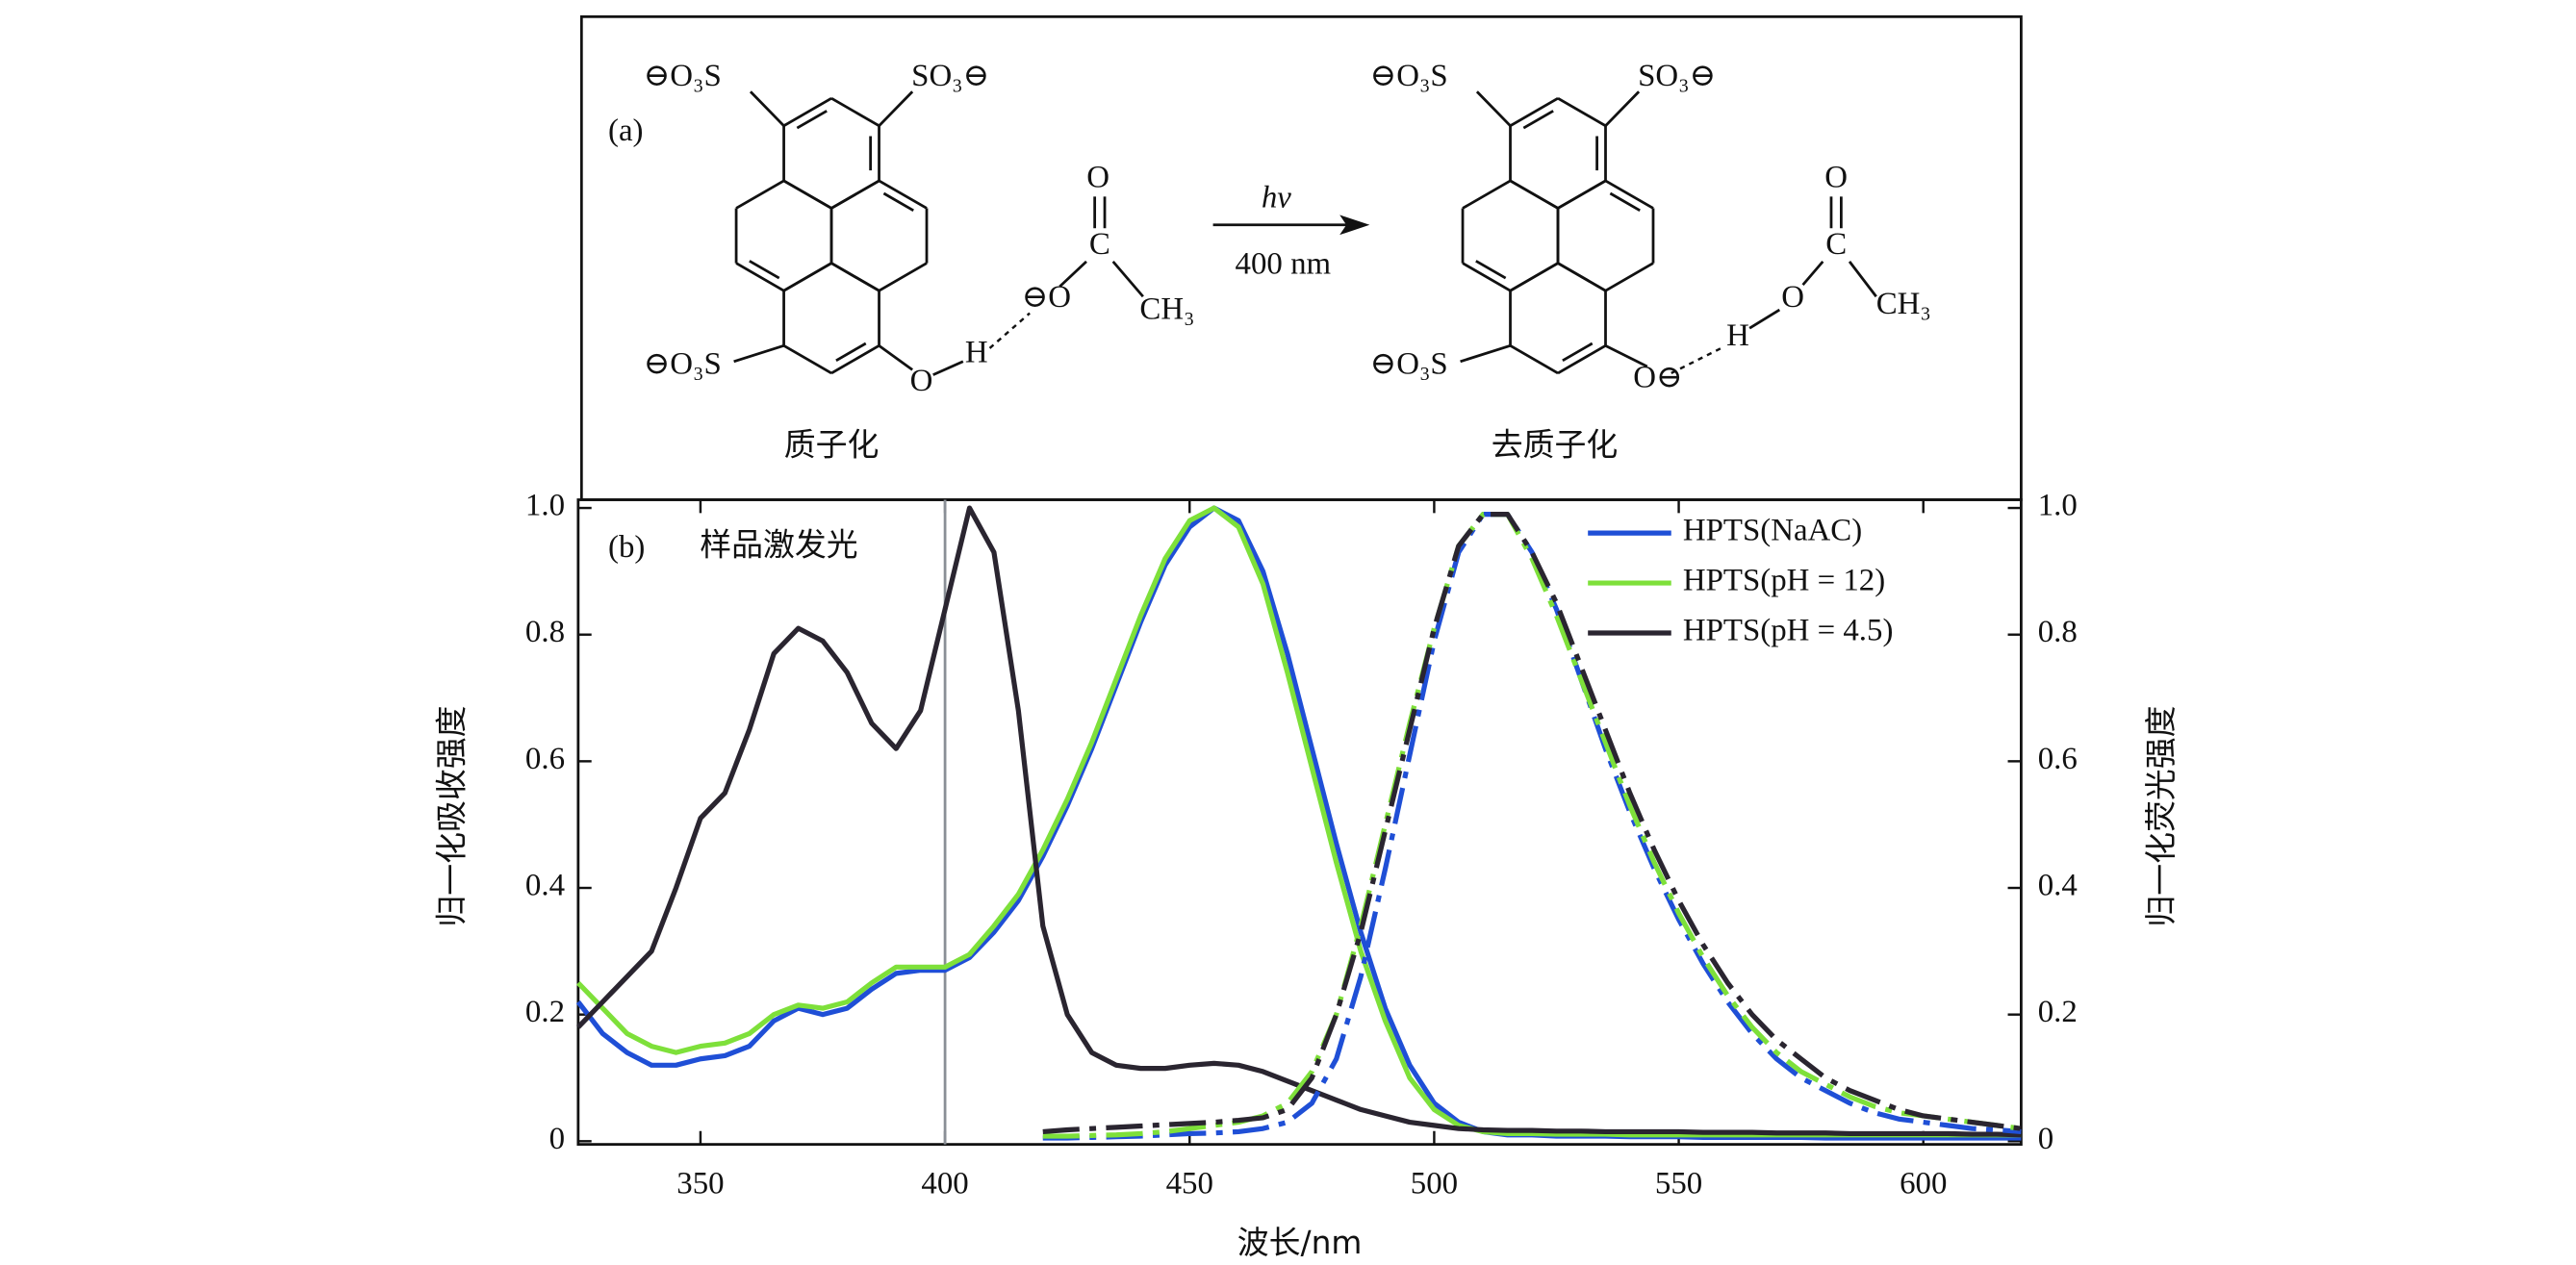 The height and width of the screenshot is (1265, 2576). What do you see at coordinates (1354, 225) in the screenshot?
I see `arrow-head` at bounding box center [1354, 225].